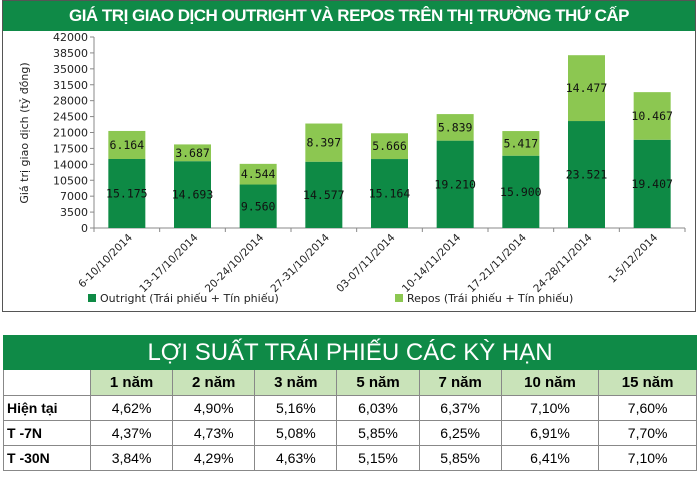 The height and width of the screenshot is (477, 700). I want to click on data-label: 5.839, so click(455, 127).